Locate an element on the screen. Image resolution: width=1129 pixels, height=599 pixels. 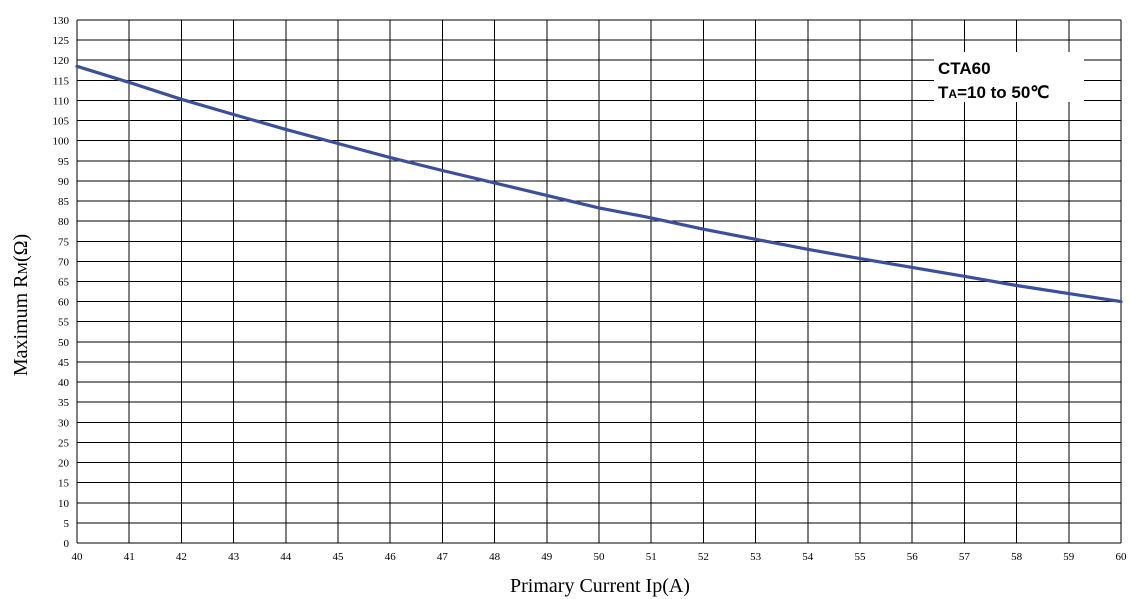
y-tick-label: 85 is located at coordinates (64, 202).